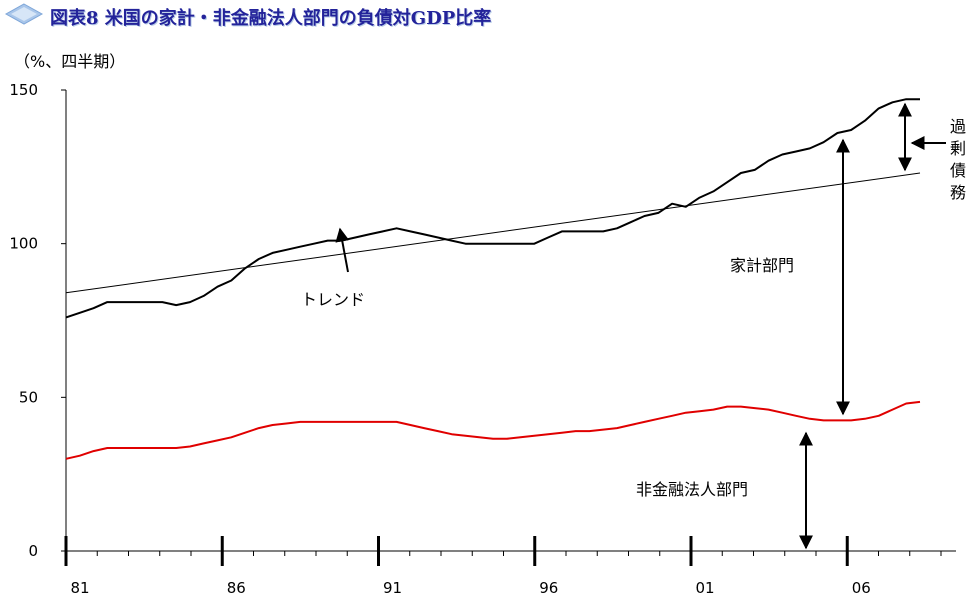 Image resolution: width=966 pixels, height=595 pixels. I want to click on x-tick-label: 96, so click(548, 587).